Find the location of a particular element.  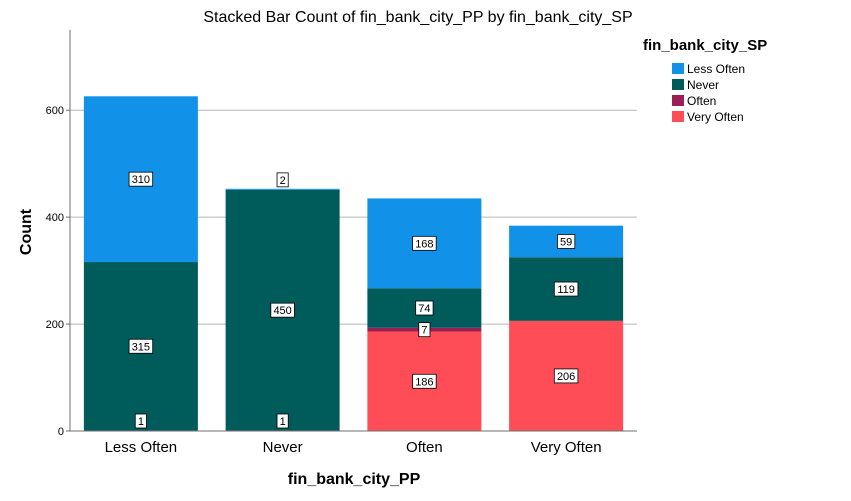

data-label: 74 is located at coordinates (424, 309).